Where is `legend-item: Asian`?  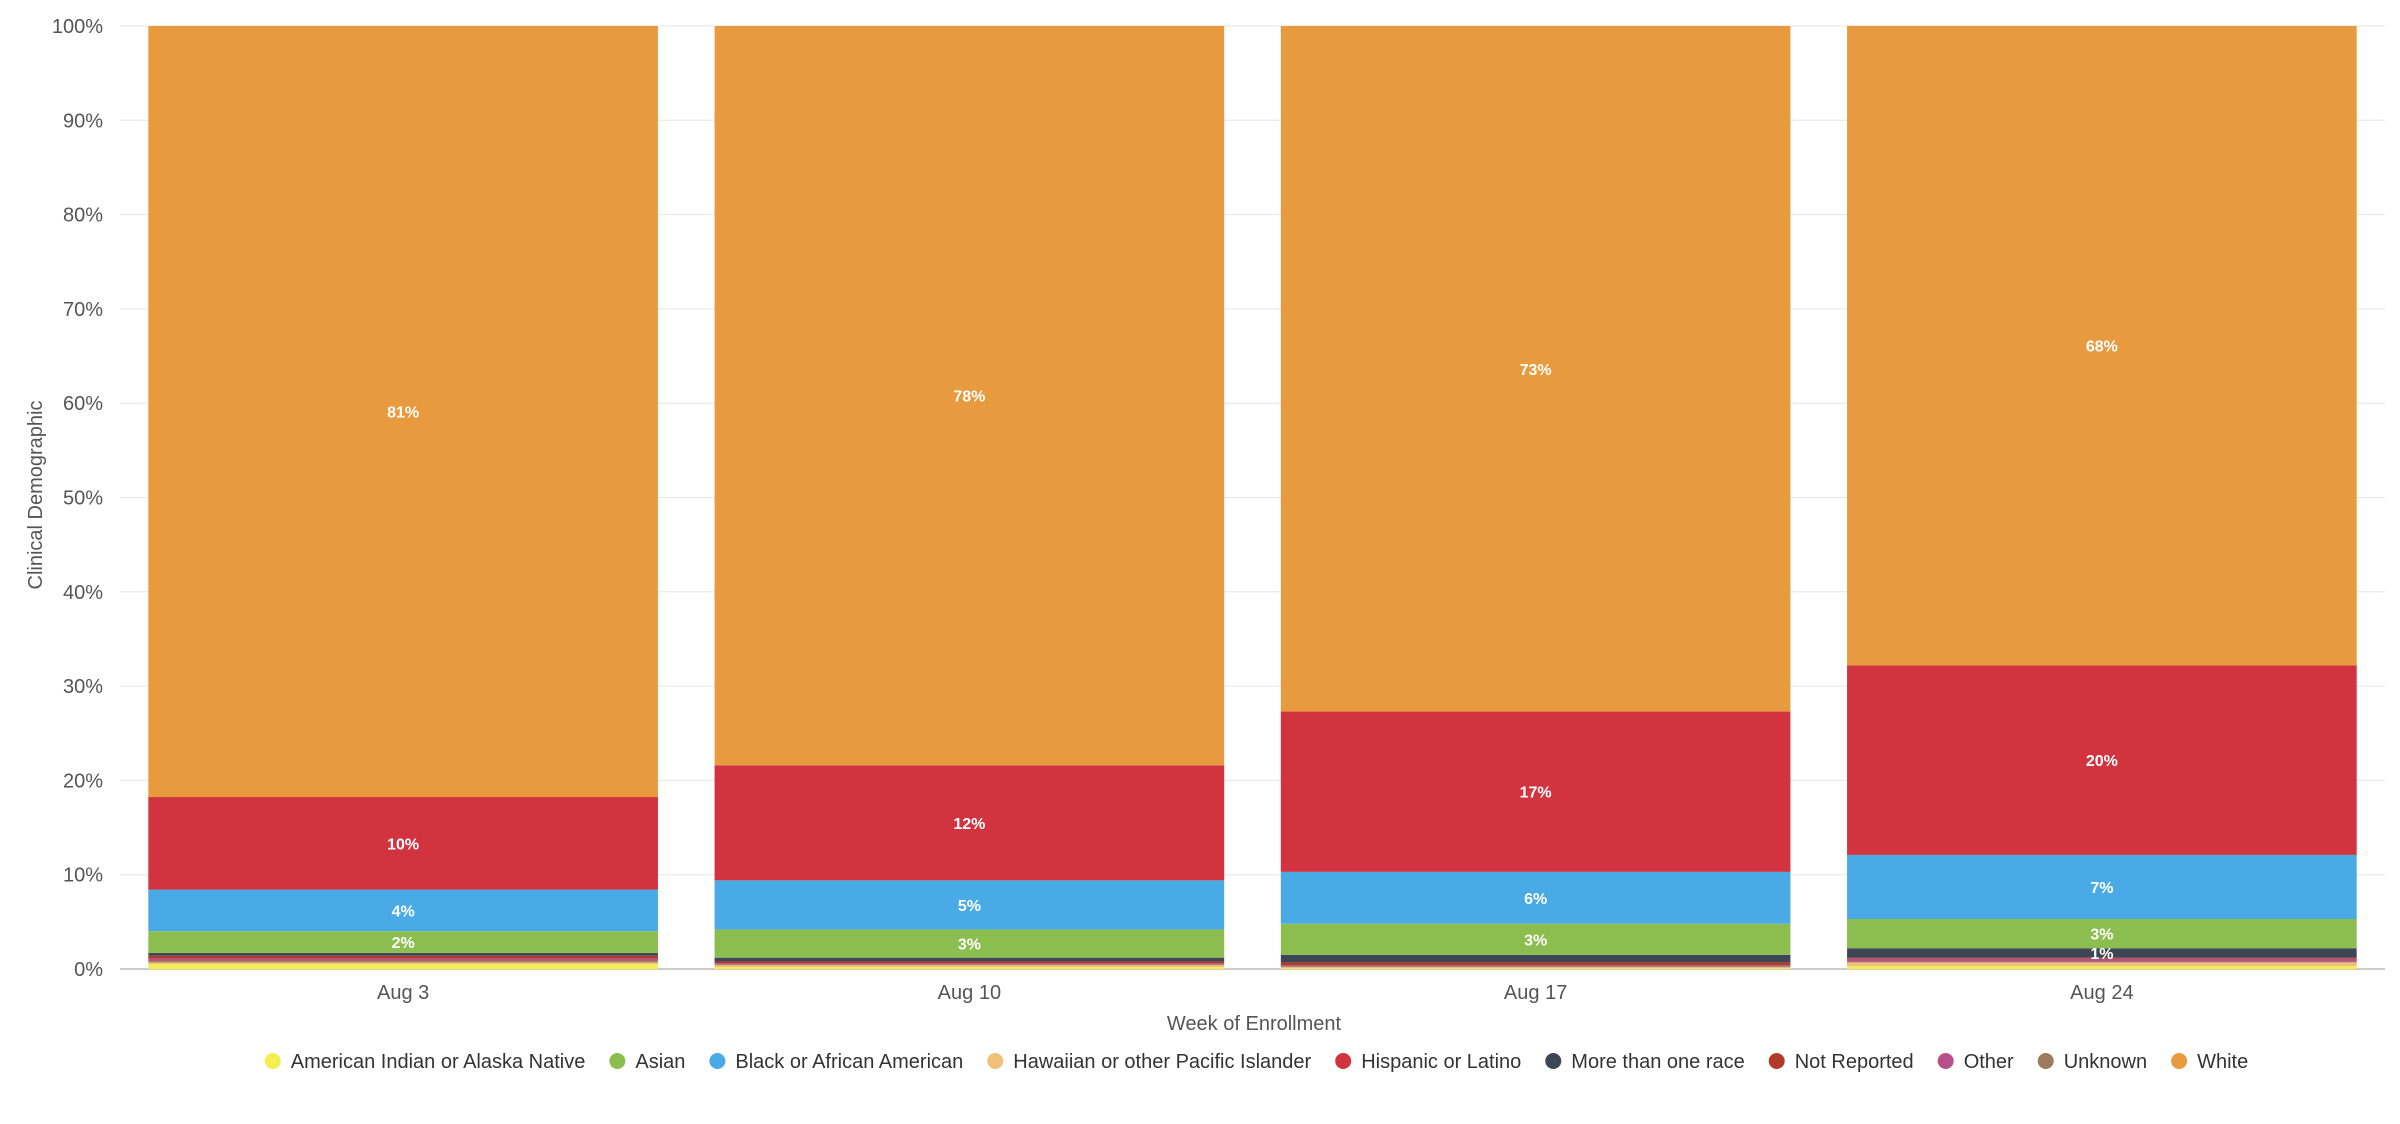 legend-item: Asian is located at coordinates (647, 1062).